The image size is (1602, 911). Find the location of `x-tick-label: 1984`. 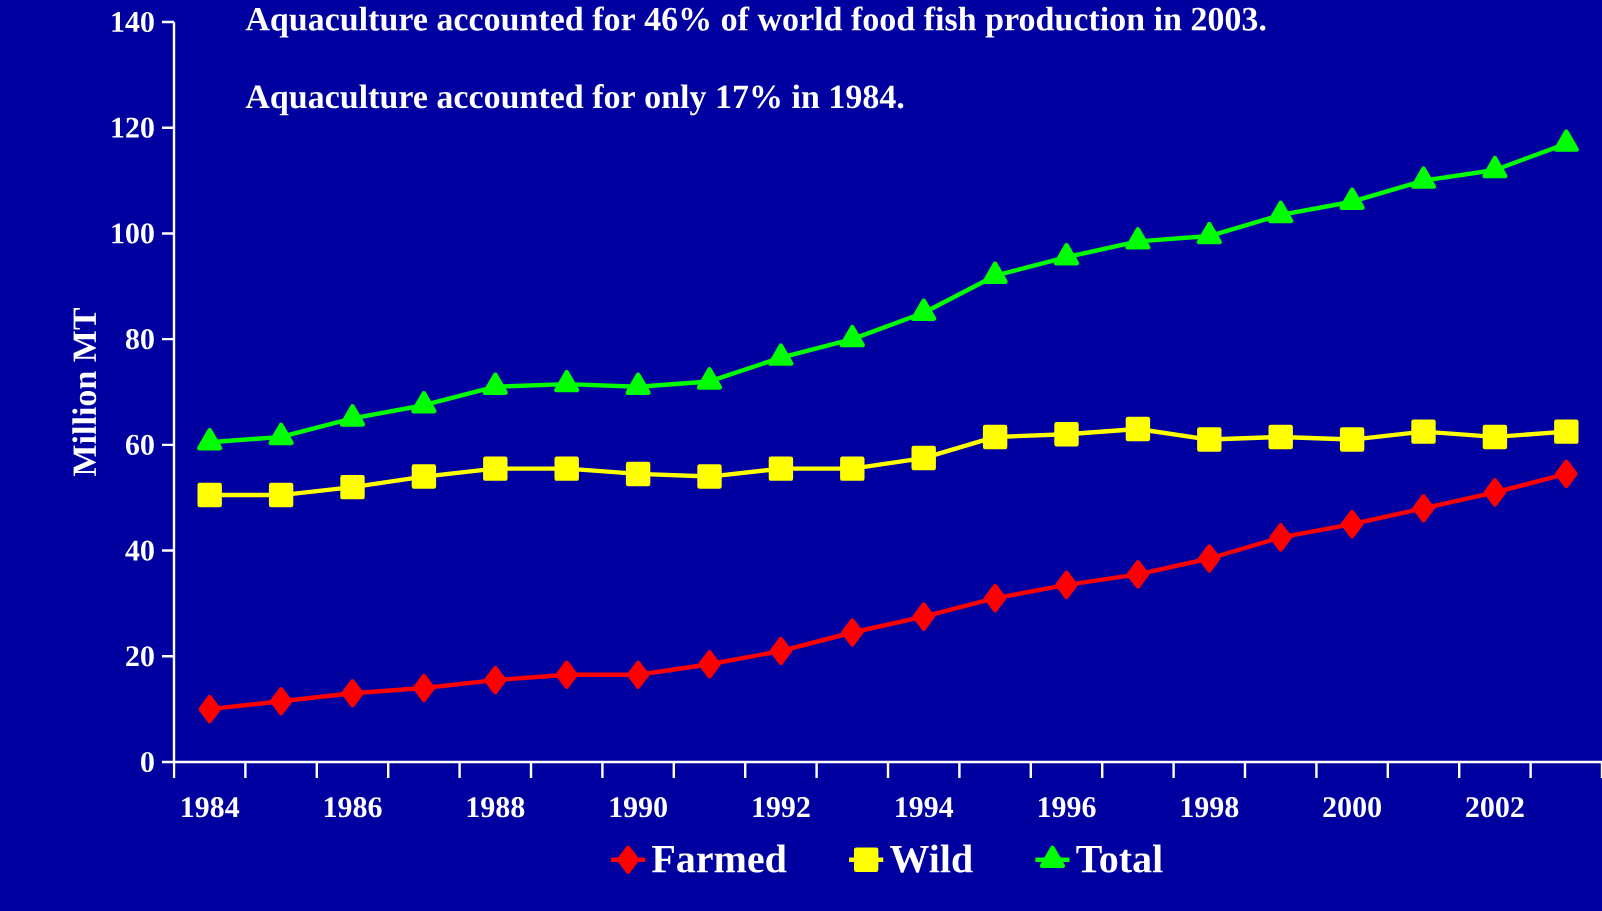

x-tick-label: 1984 is located at coordinates (211, 807).